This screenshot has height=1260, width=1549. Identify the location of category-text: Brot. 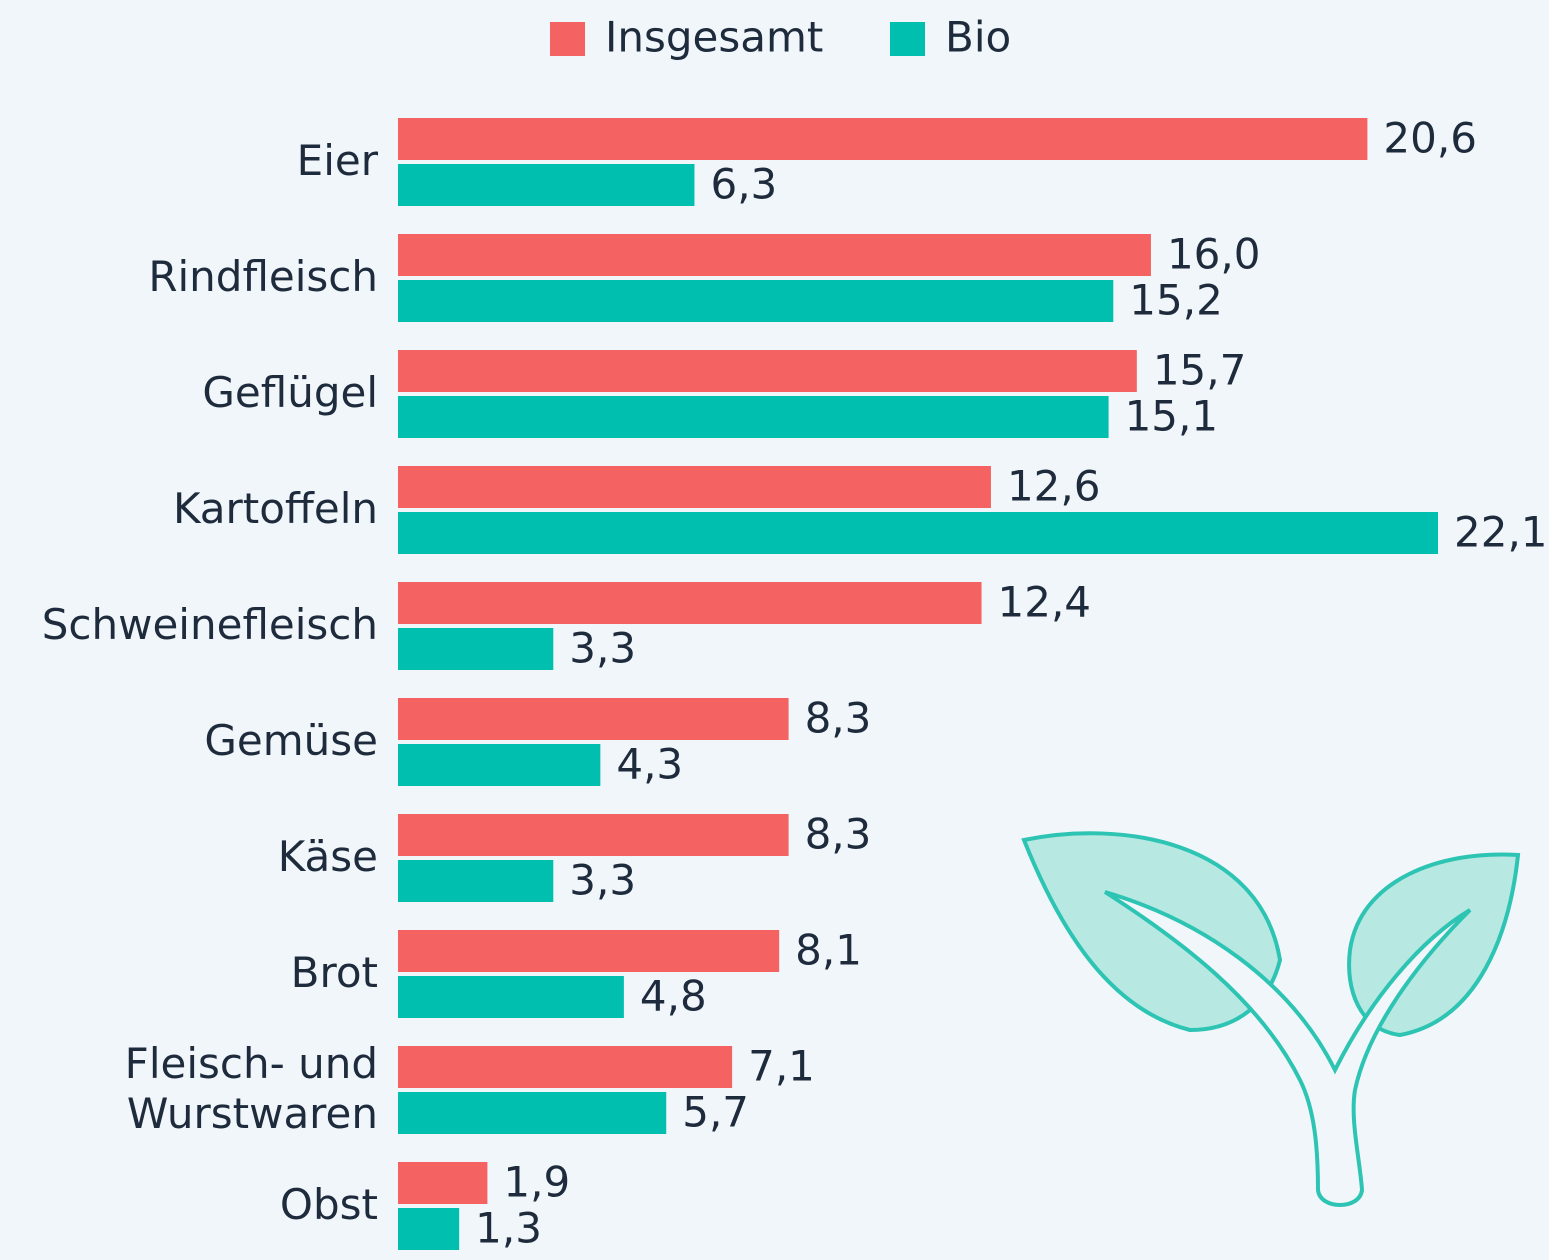
(334, 972).